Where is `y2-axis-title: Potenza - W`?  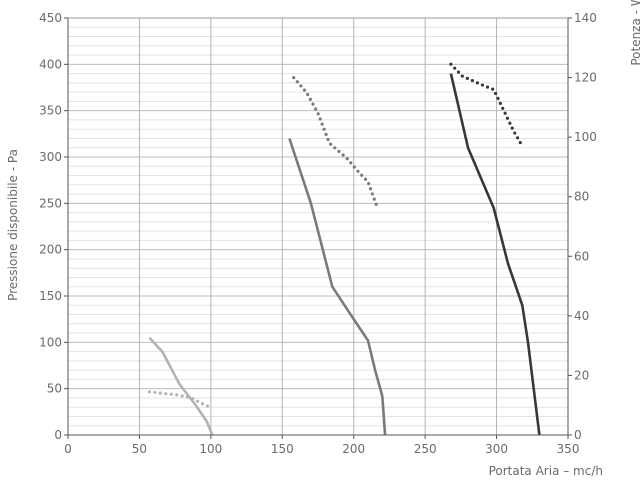
y2-axis-title: Potenza - W is located at coordinates (636, 33).